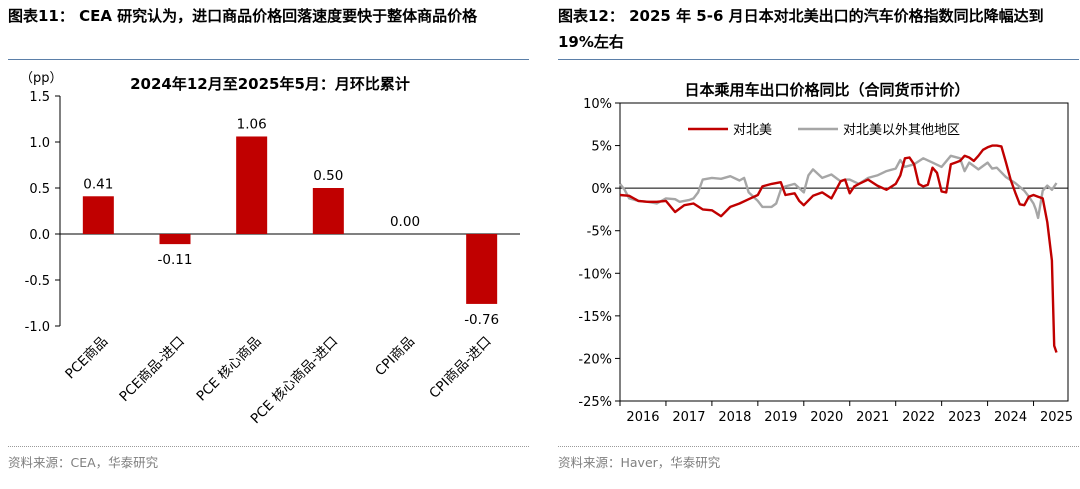  I want to click on right-figure-header-line2: 19%左右, so click(591, 42).